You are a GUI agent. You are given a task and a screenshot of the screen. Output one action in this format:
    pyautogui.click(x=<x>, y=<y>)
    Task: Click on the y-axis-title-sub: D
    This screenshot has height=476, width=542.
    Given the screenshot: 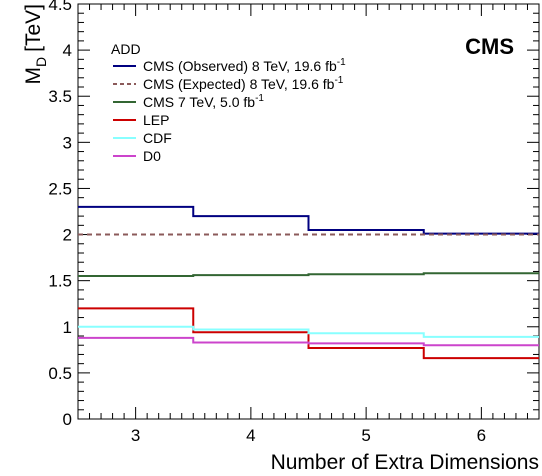 What is the action you would take?
    pyautogui.click(x=41, y=62)
    